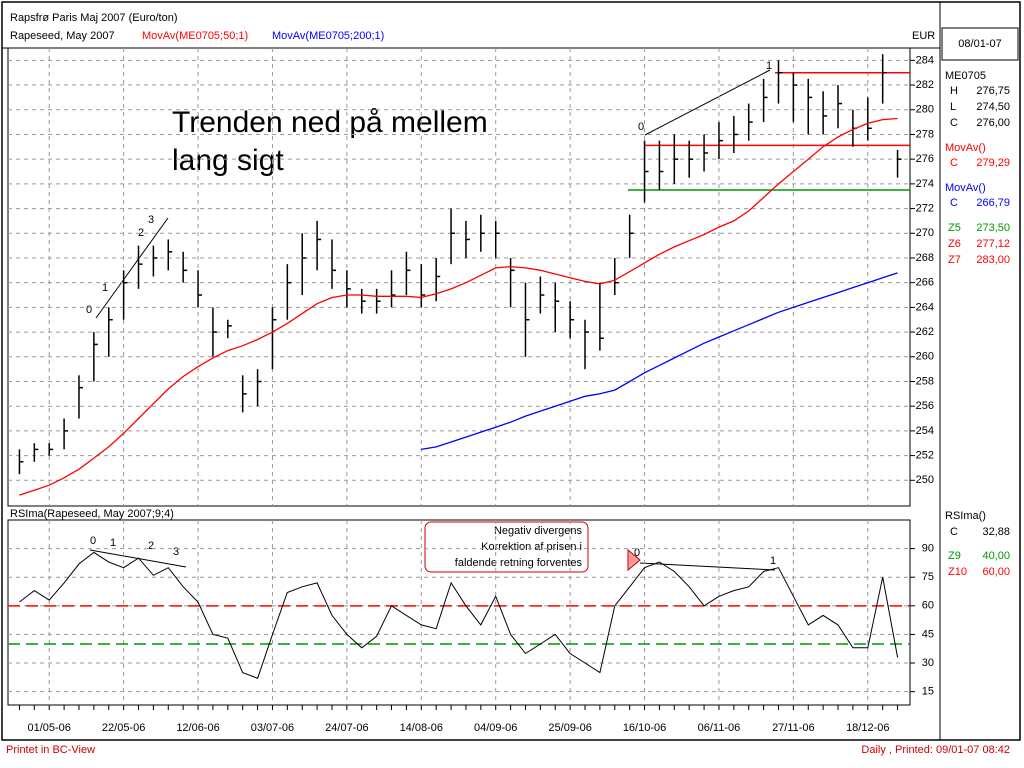 The image size is (1024, 768). I want to click on unit-label: EUR, so click(923, 36).